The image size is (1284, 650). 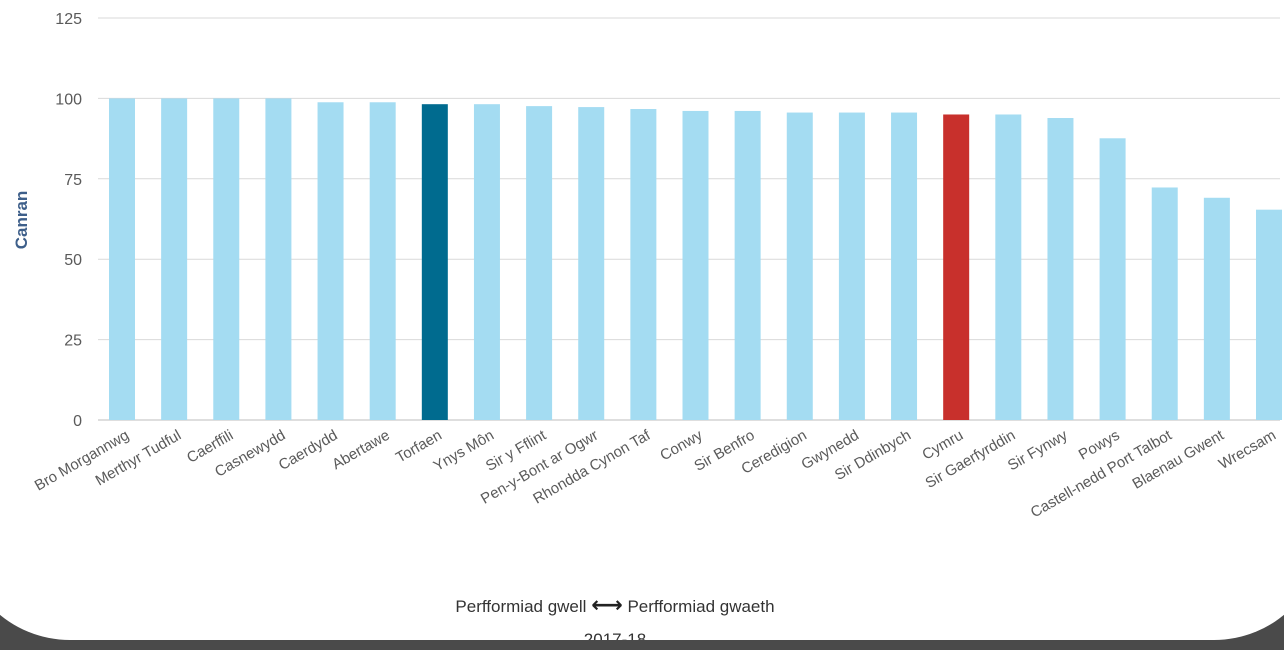 I want to click on x-tick-label: Caerdydd, so click(x=308, y=450).